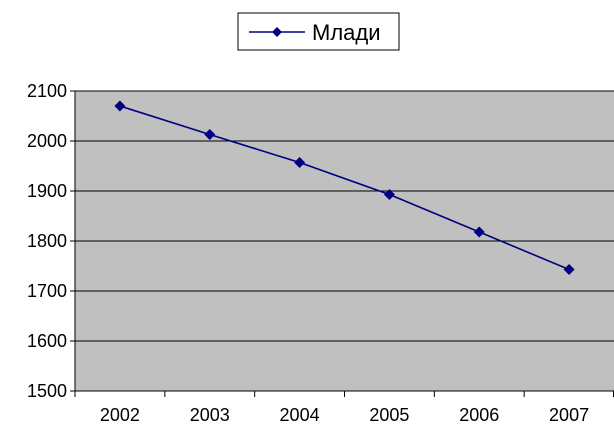 The image size is (614, 433). Describe the element at coordinates (47, 141) in the screenshot. I see `y-tick-label-2000: 2000` at that location.